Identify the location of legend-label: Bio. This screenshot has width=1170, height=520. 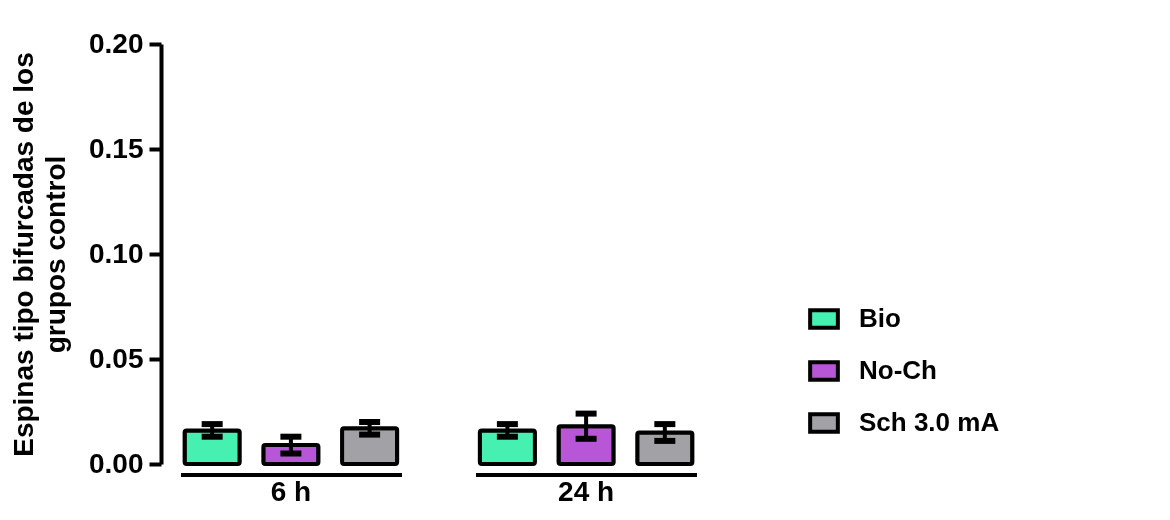
(880, 318).